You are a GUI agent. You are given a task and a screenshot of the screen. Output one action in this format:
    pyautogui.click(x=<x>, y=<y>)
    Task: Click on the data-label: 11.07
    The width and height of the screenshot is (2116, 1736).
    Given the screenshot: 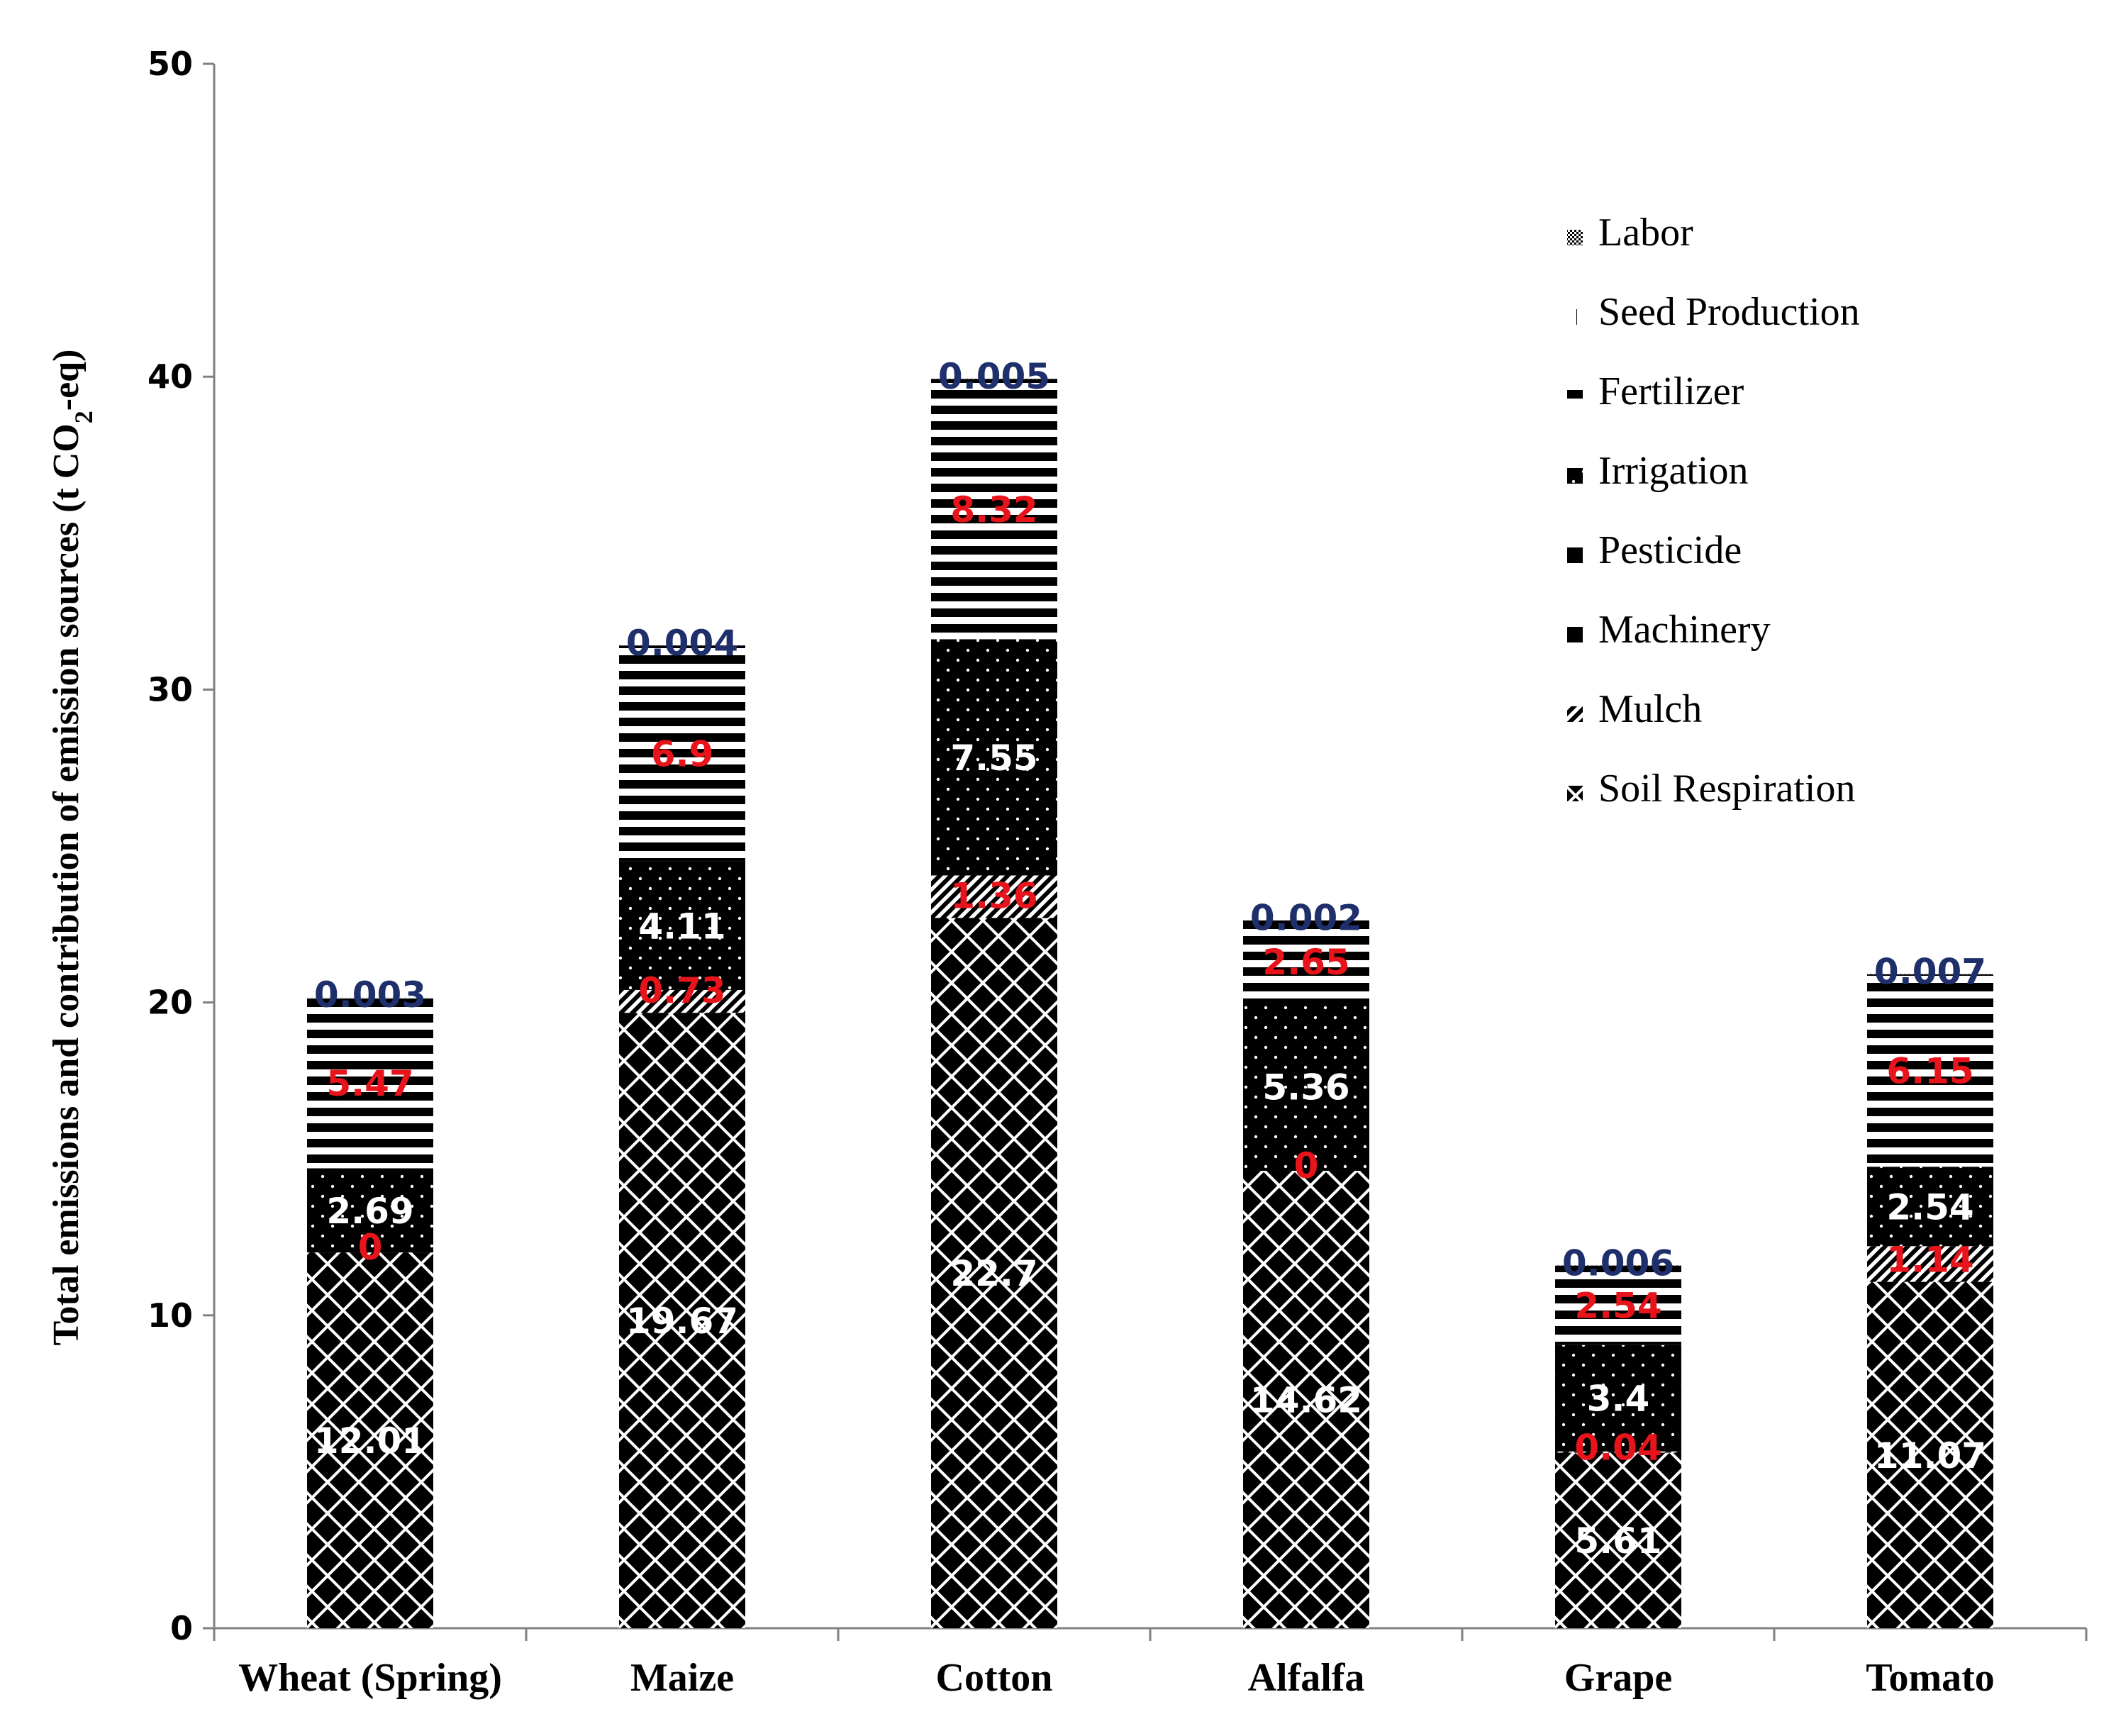 What is the action you would take?
    pyautogui.click(x=1930, y=1455)
    